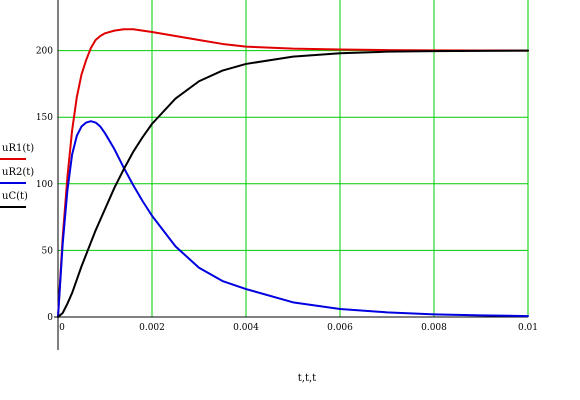  What do you see at coordinates (246, 328) in the screenshot?
I see `x-tick-label: 0.004` at bounding box center [246, 328].